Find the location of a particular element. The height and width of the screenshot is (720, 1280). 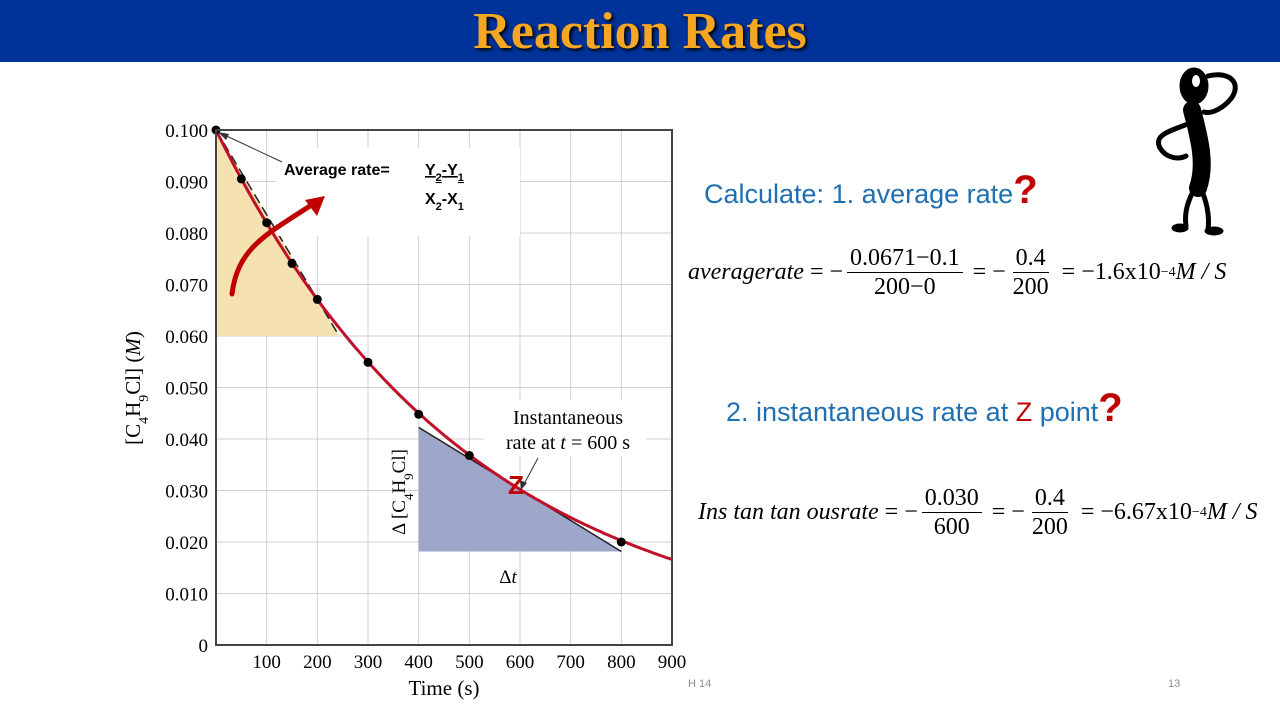

y-tick-label: 0.030 is located at coordinates (186, 492).